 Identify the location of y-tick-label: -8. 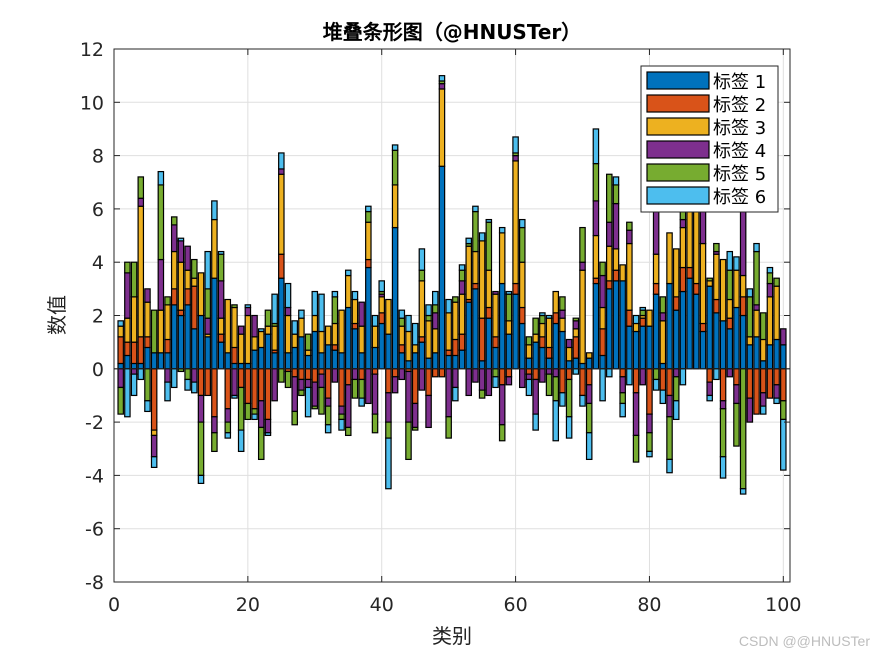
(94, 583).